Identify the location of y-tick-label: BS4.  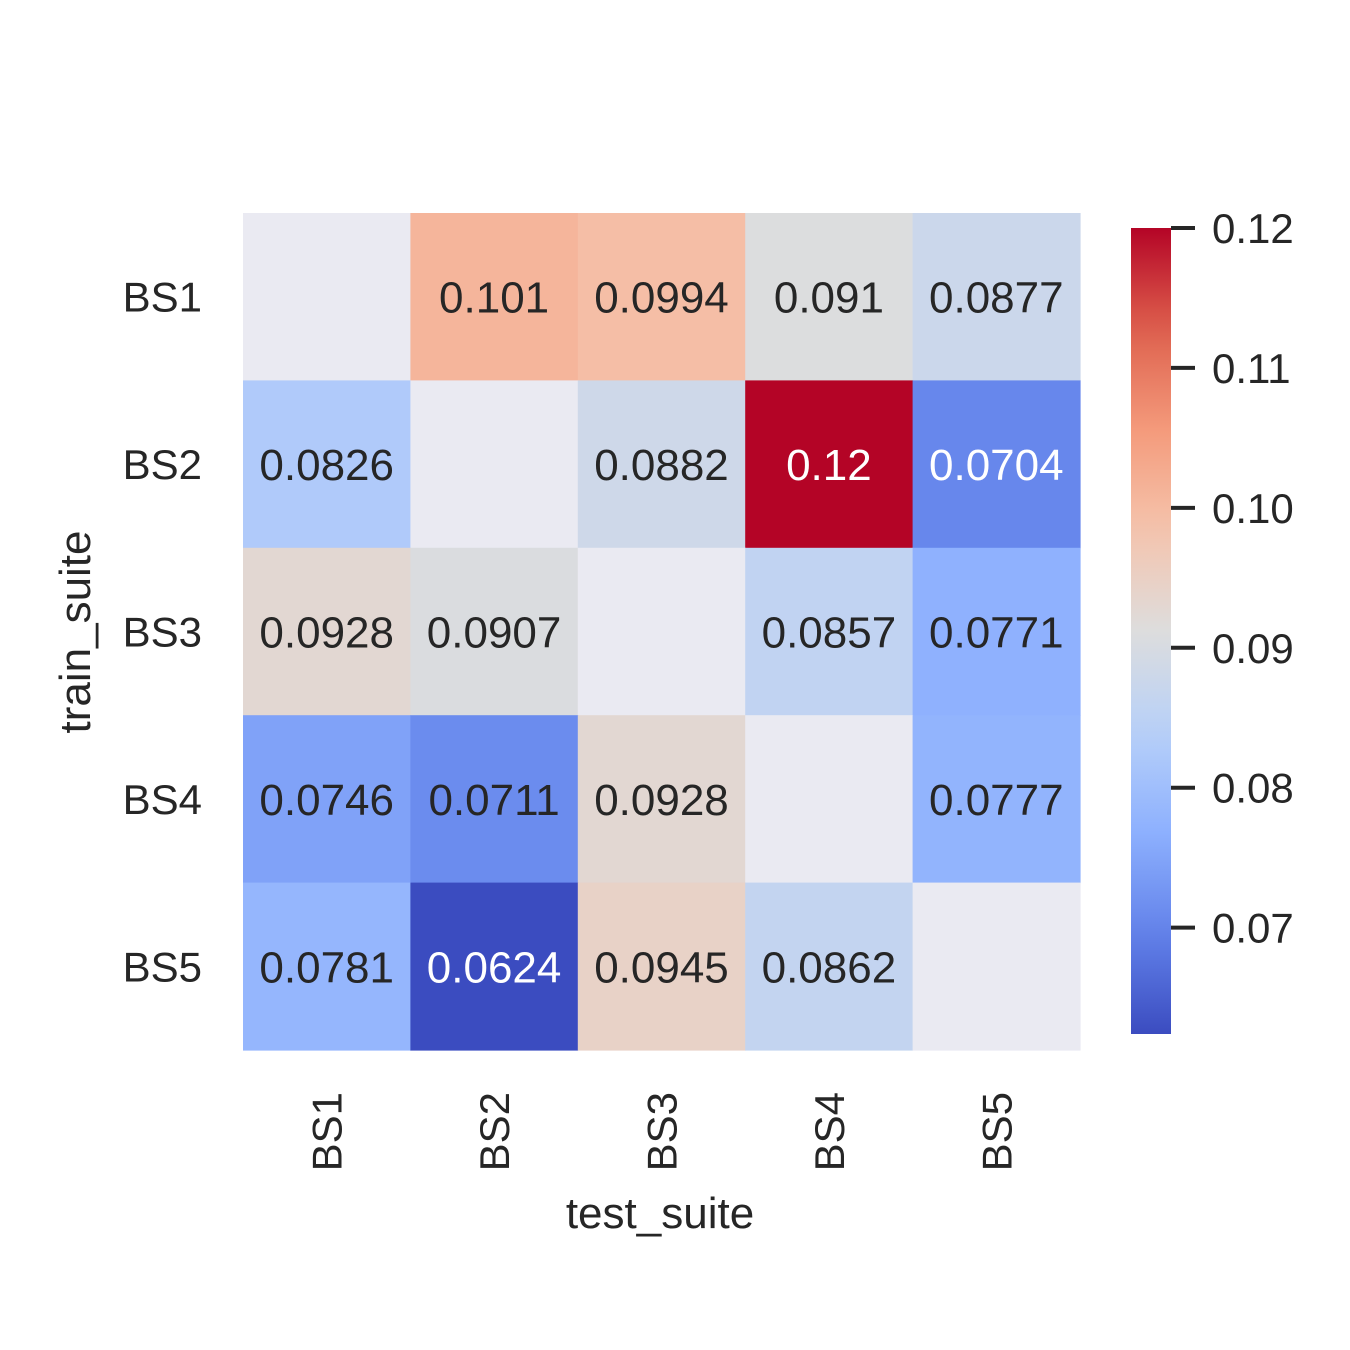
(162, 799).